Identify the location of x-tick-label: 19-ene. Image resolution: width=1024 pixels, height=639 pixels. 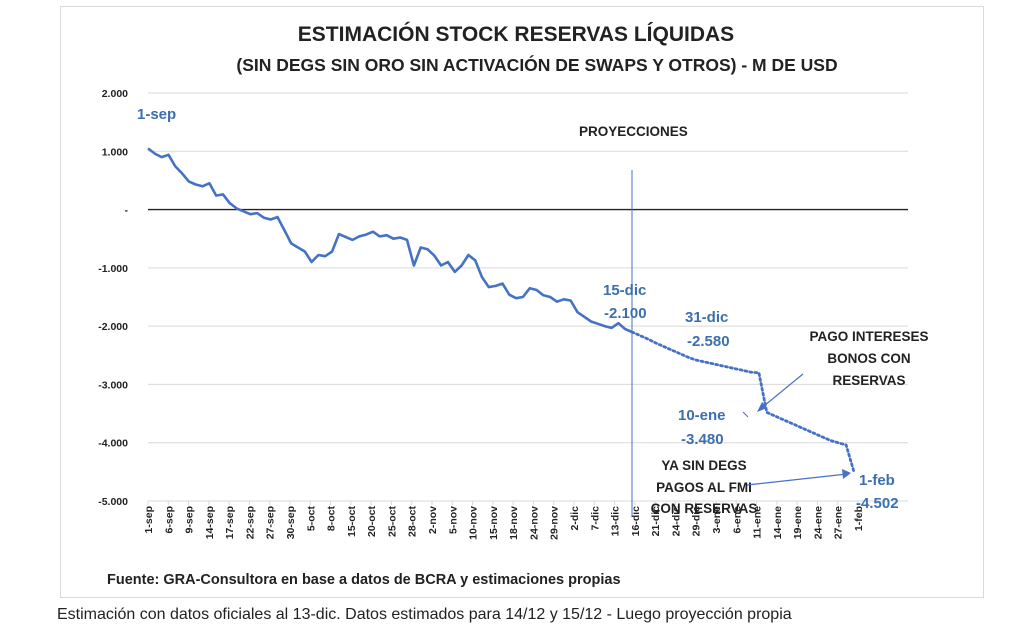
(798, 522).